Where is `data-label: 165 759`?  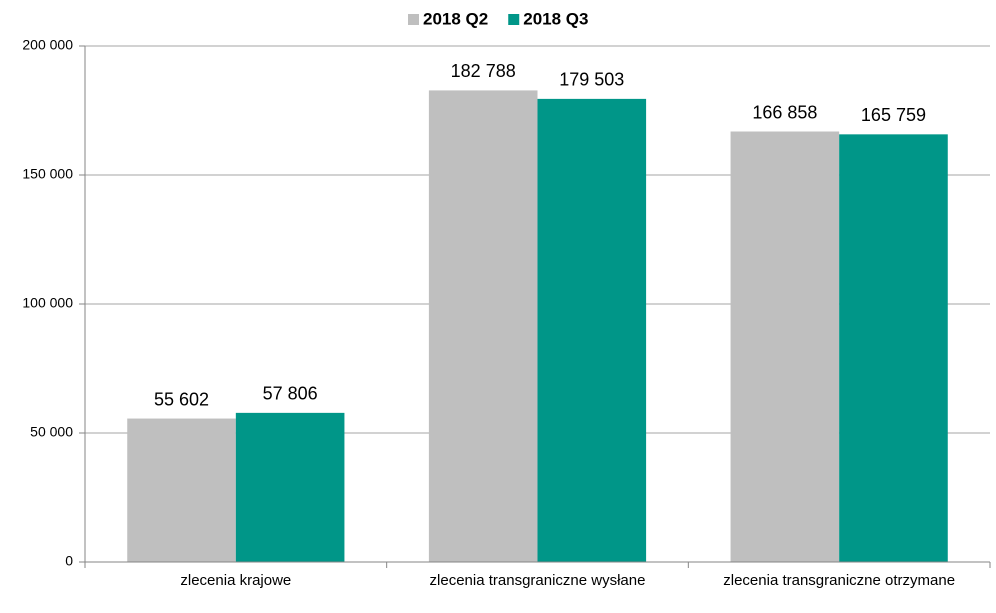
data-label: 165 759 is located at coordinates (893, 115).